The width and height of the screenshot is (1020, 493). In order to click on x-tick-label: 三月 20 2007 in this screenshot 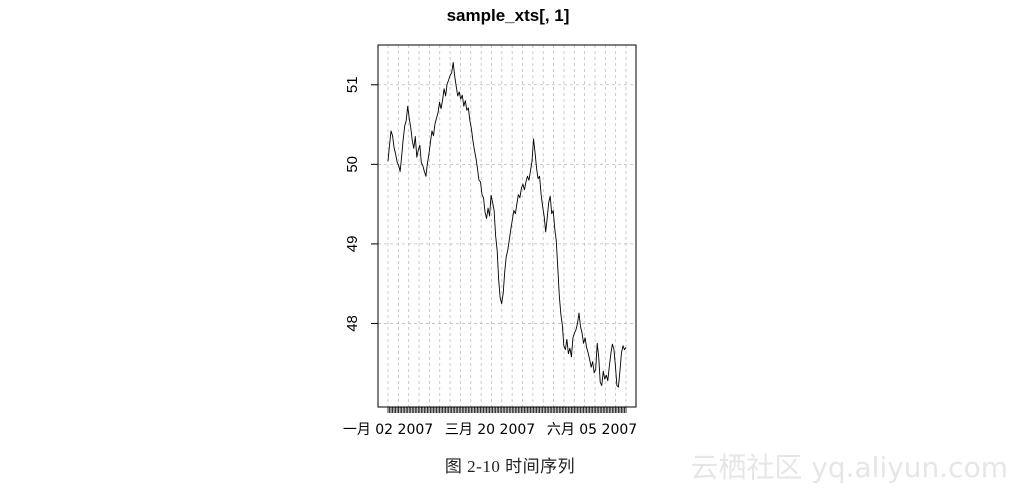, I will do `click(490, 430)`.